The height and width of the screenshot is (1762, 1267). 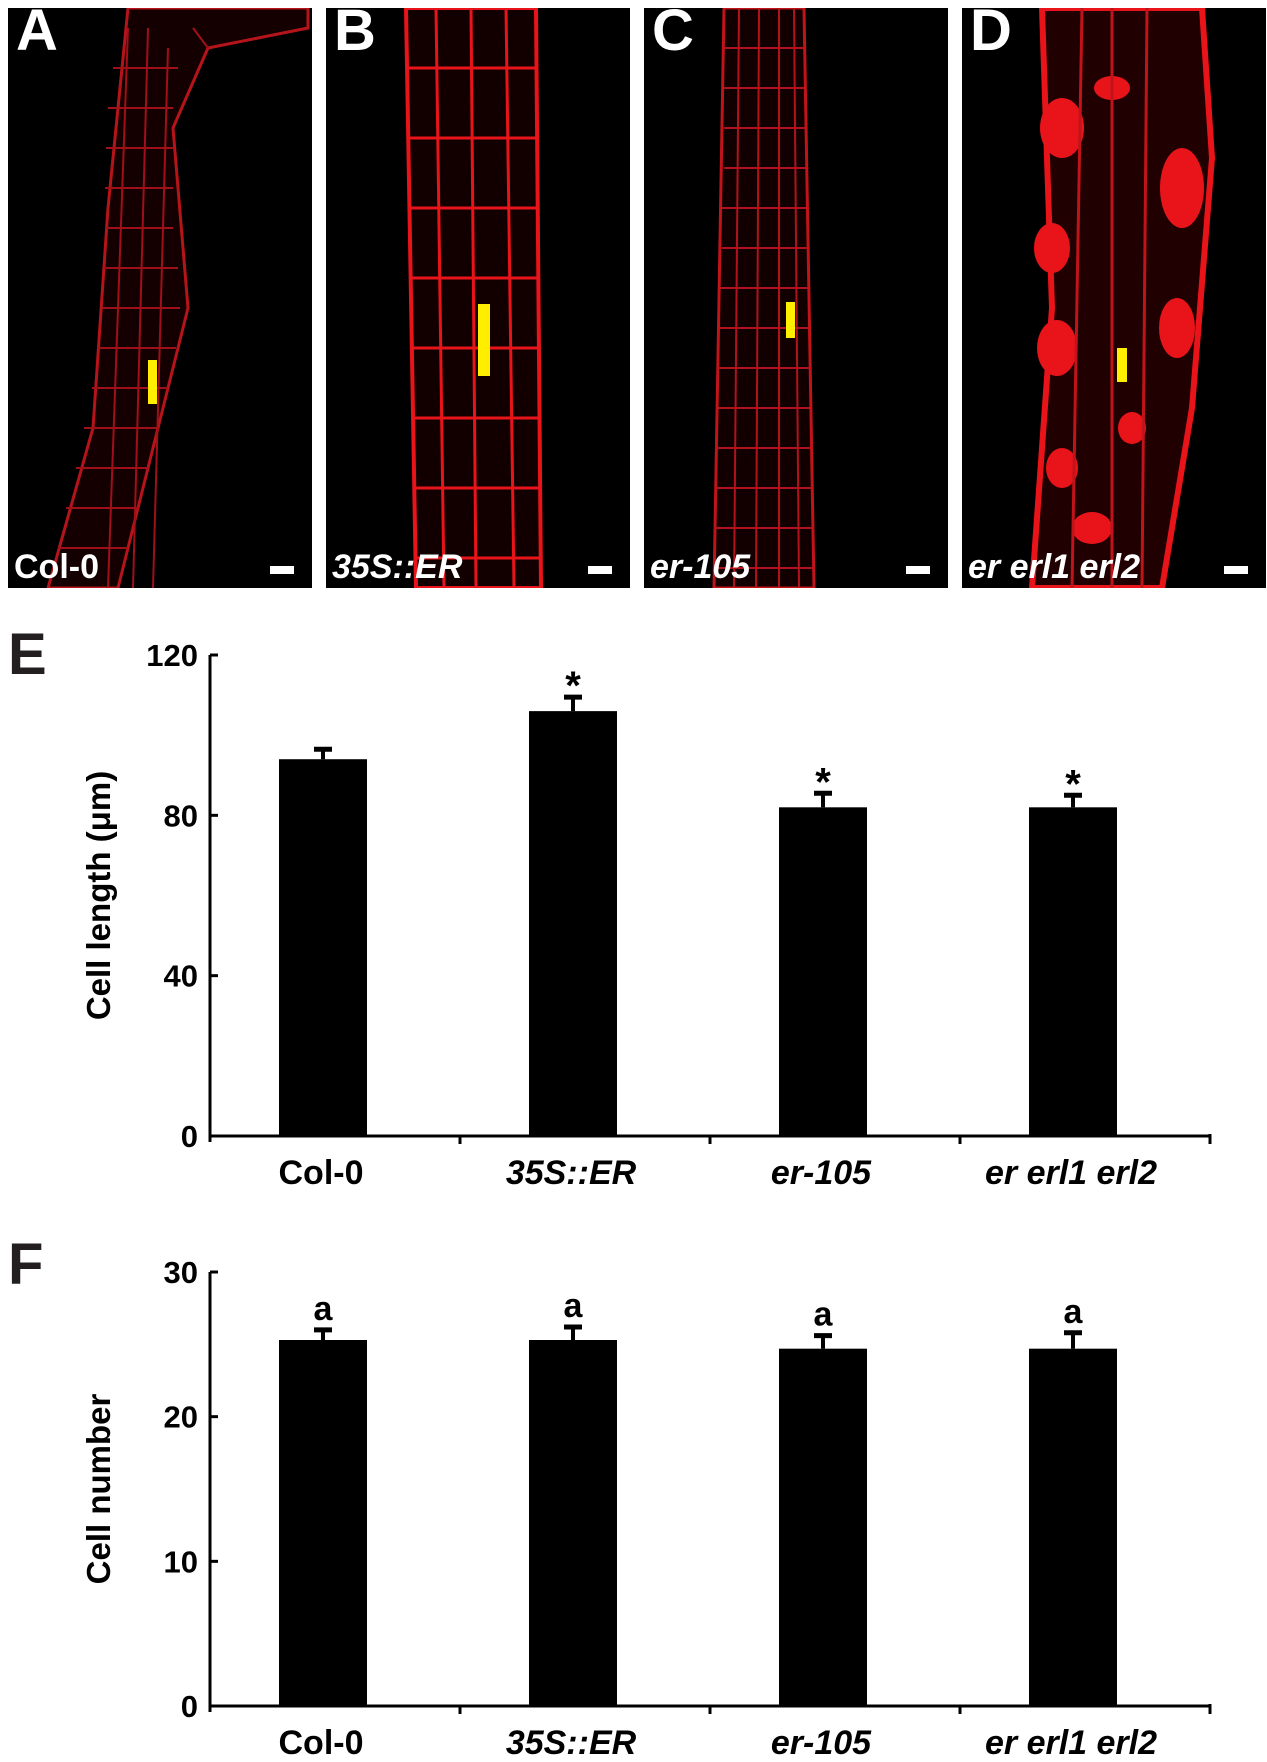 What do you see at coordinates (700, 567) in the screenshot?
I see `genotype-label: er-105` at bounding box center [700, 567].